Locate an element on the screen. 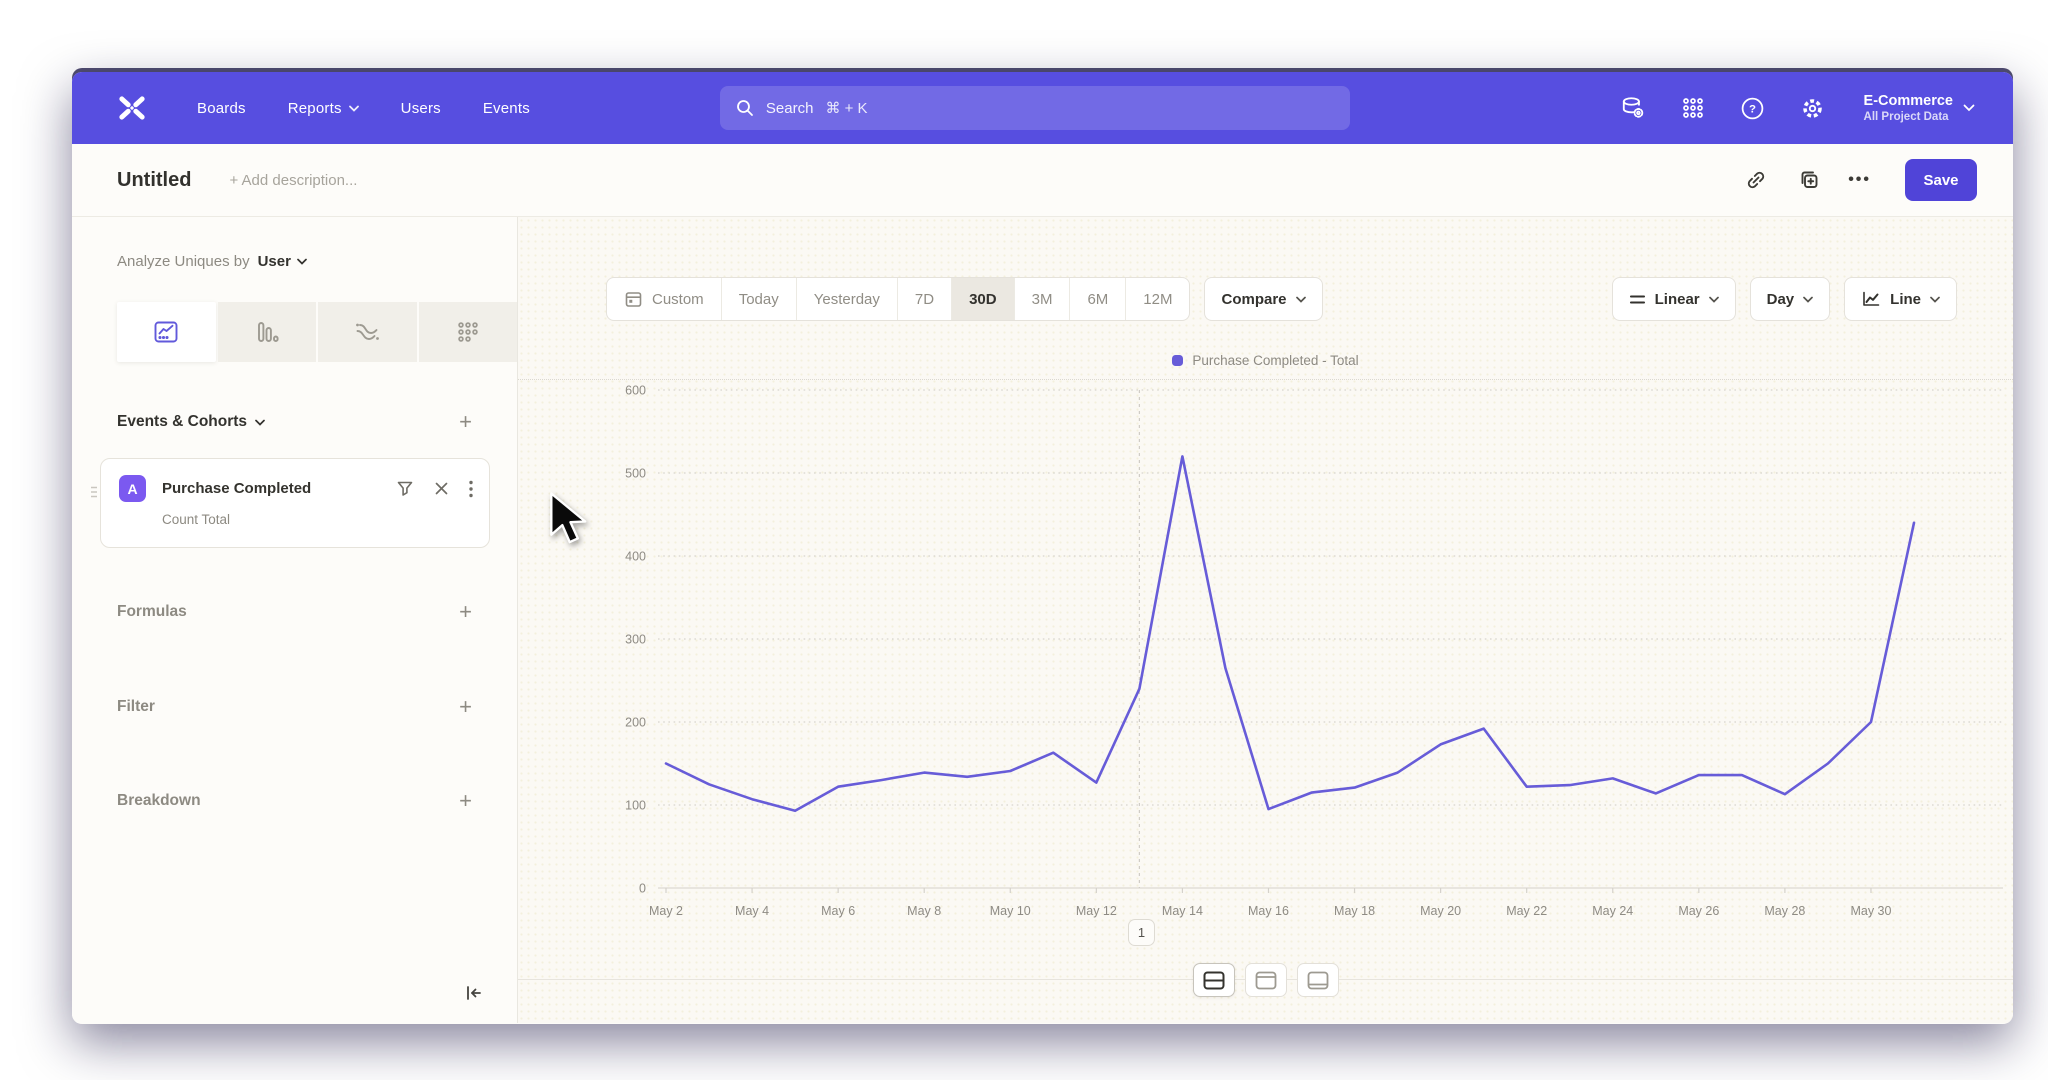 The width and height of the screenshot is (2048, 1080). x-tick-label: May 20 is located at coordinates (1440, 911).